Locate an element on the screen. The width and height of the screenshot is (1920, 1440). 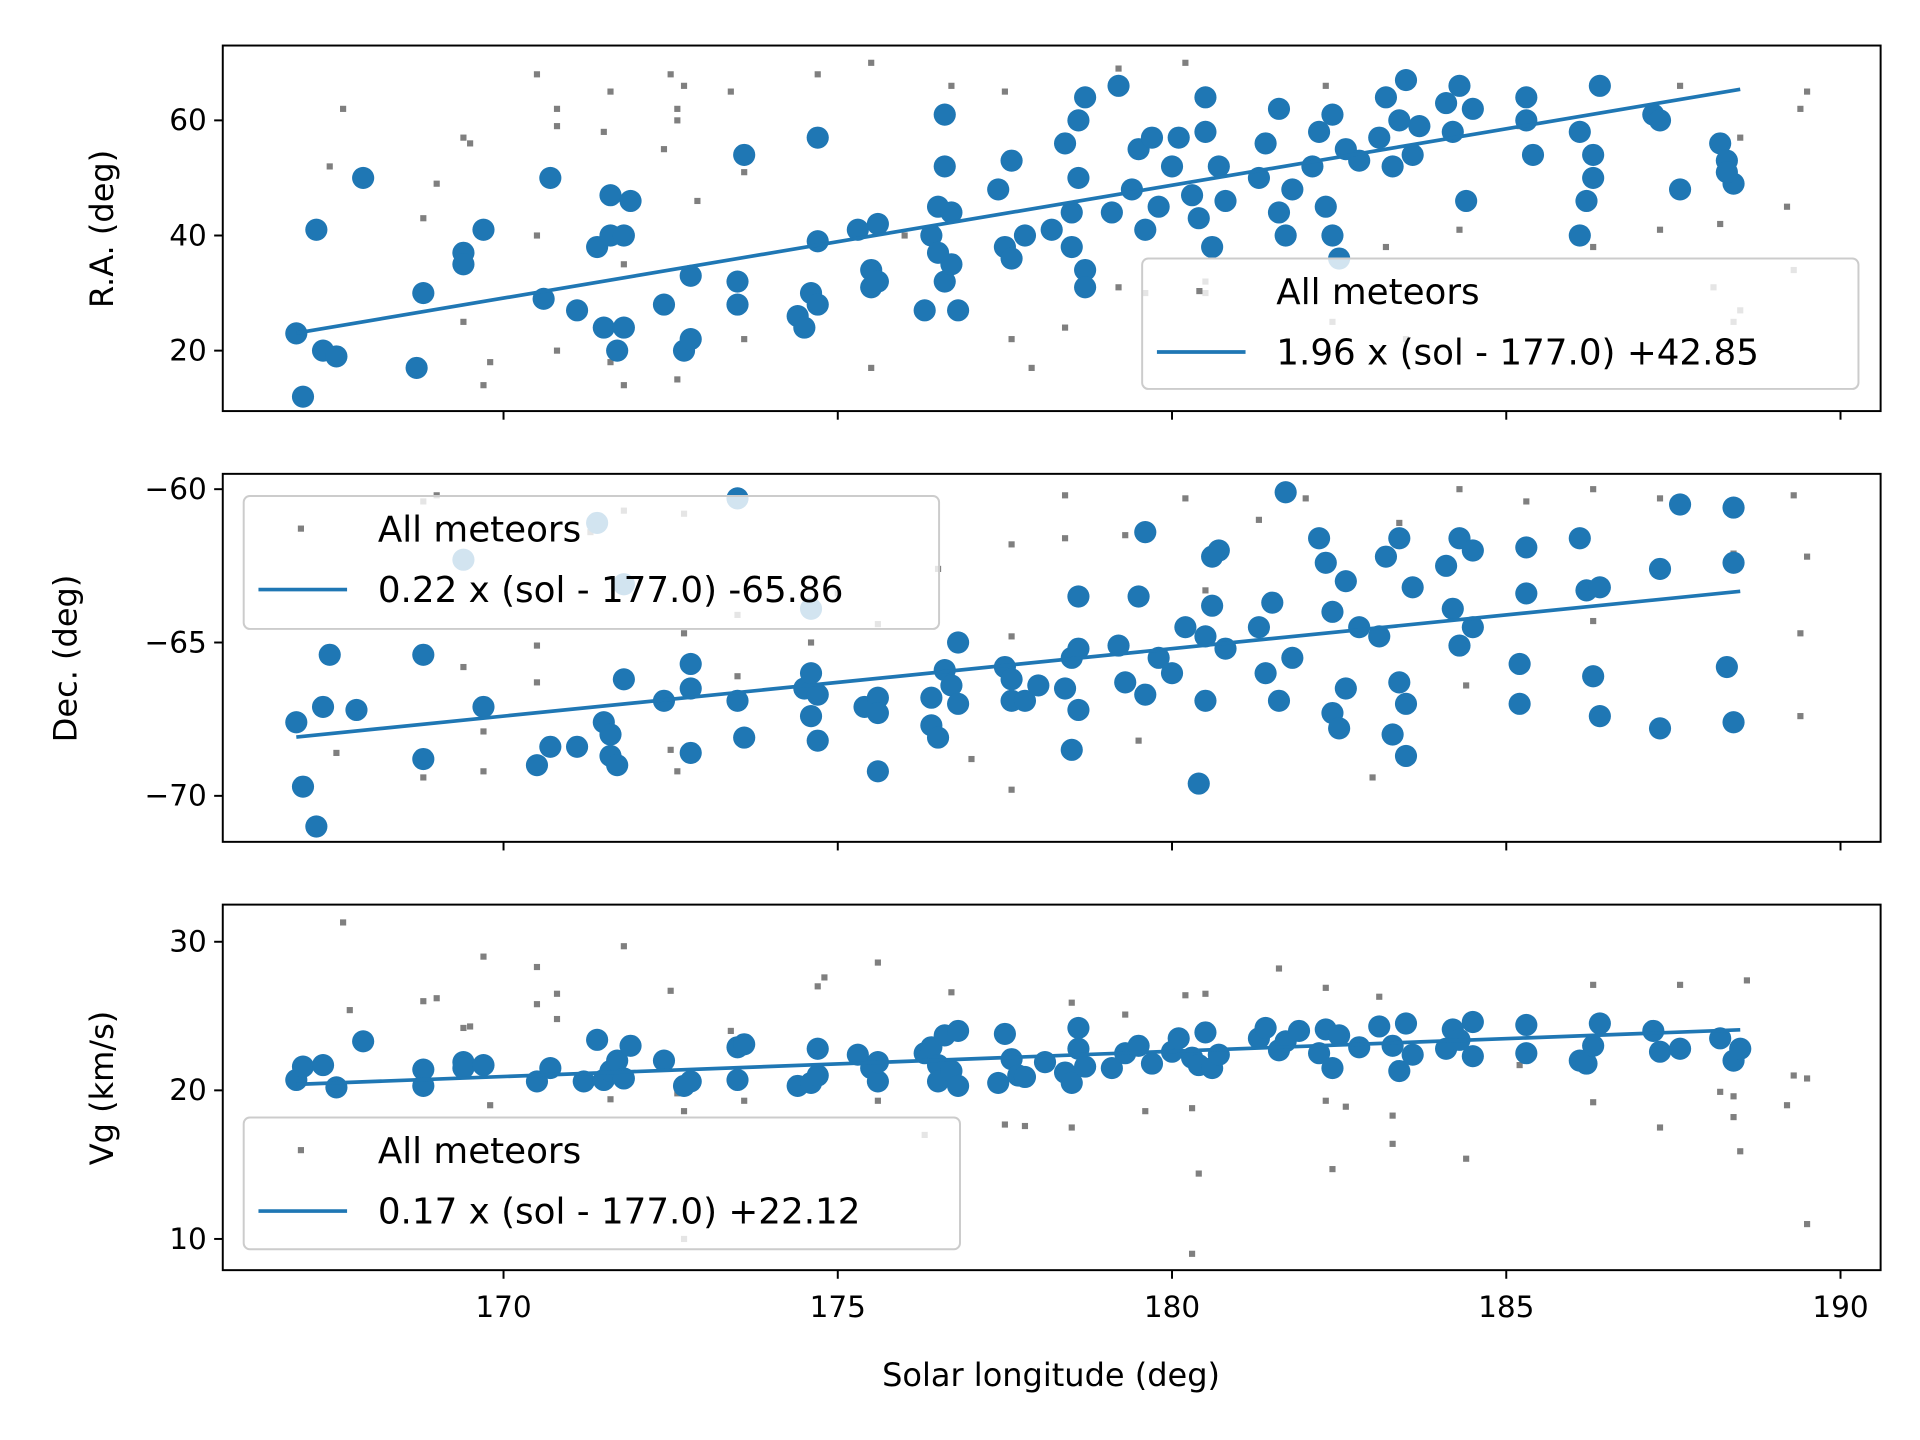
x-tick-label: 175 is located at coordinates (838, 1307).